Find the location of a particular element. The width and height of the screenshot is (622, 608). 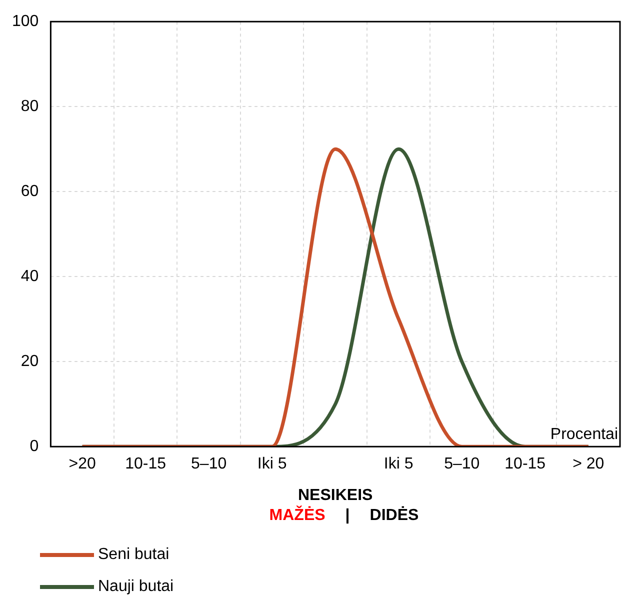

y-axis-title: Procentai is located at coordinates (584, 435).